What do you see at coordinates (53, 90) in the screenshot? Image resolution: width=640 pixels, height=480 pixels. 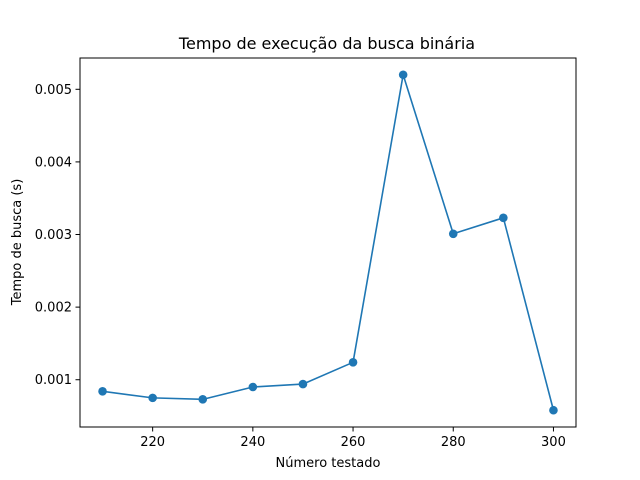 I see `y-tick-label: 0.005` at bounding box center [53, 90].